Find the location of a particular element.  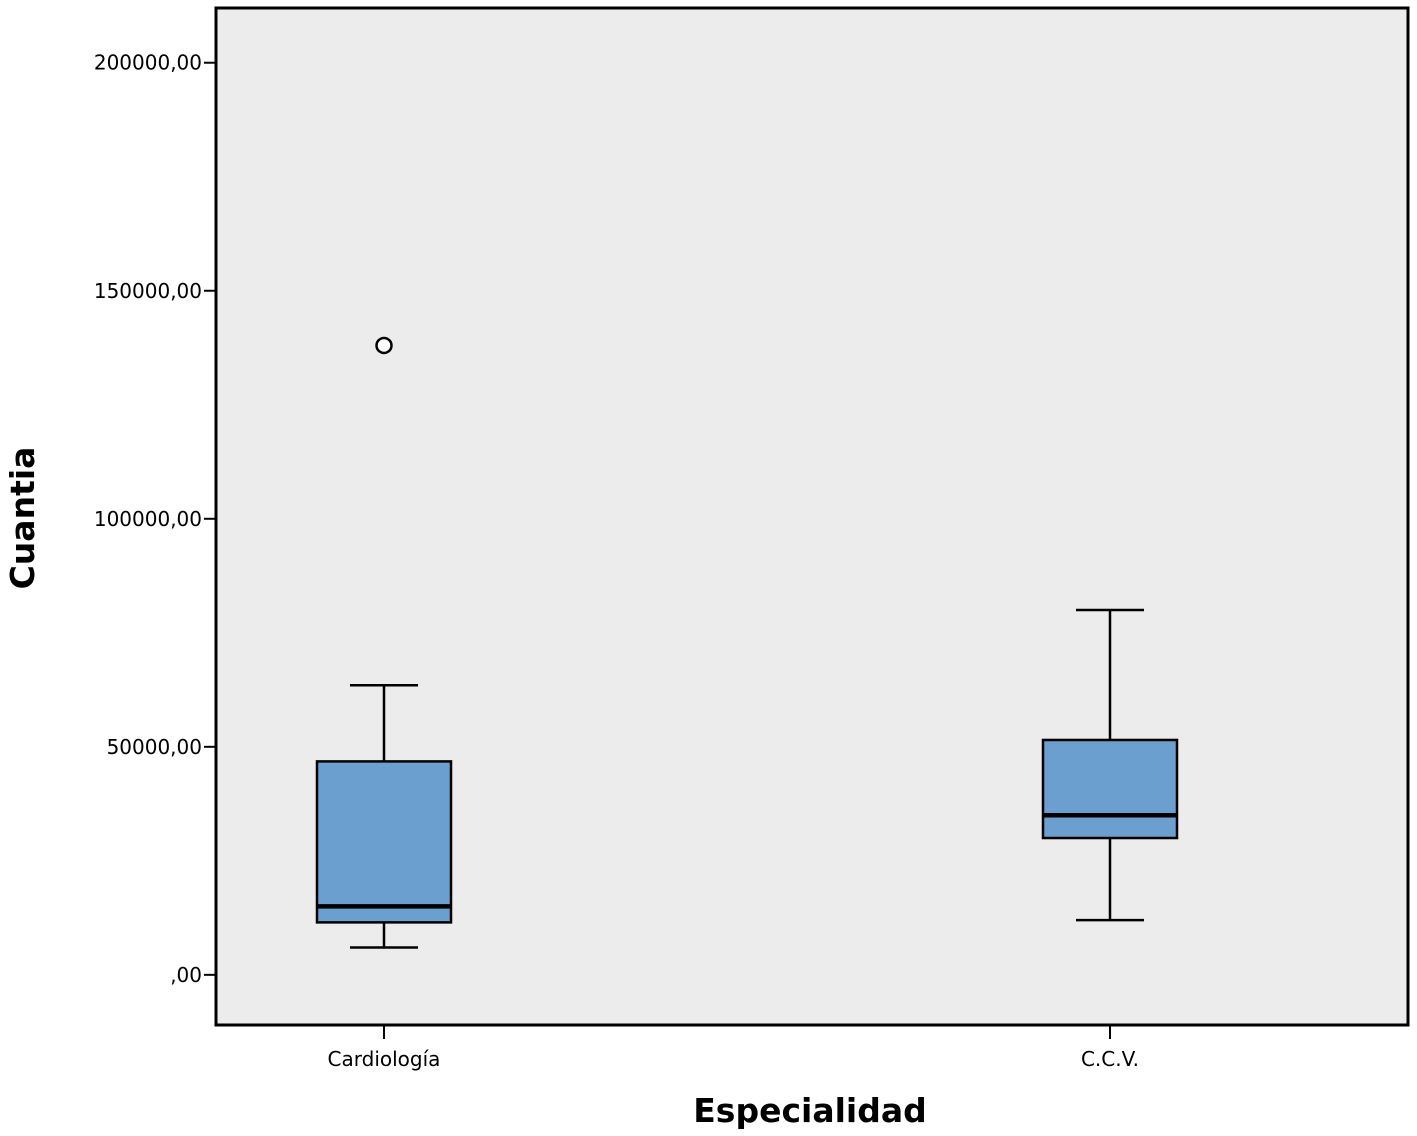

y-axis: ,00 50000,00 100000,00 150000,00 200000,00 is located at coordinates (155, 519).